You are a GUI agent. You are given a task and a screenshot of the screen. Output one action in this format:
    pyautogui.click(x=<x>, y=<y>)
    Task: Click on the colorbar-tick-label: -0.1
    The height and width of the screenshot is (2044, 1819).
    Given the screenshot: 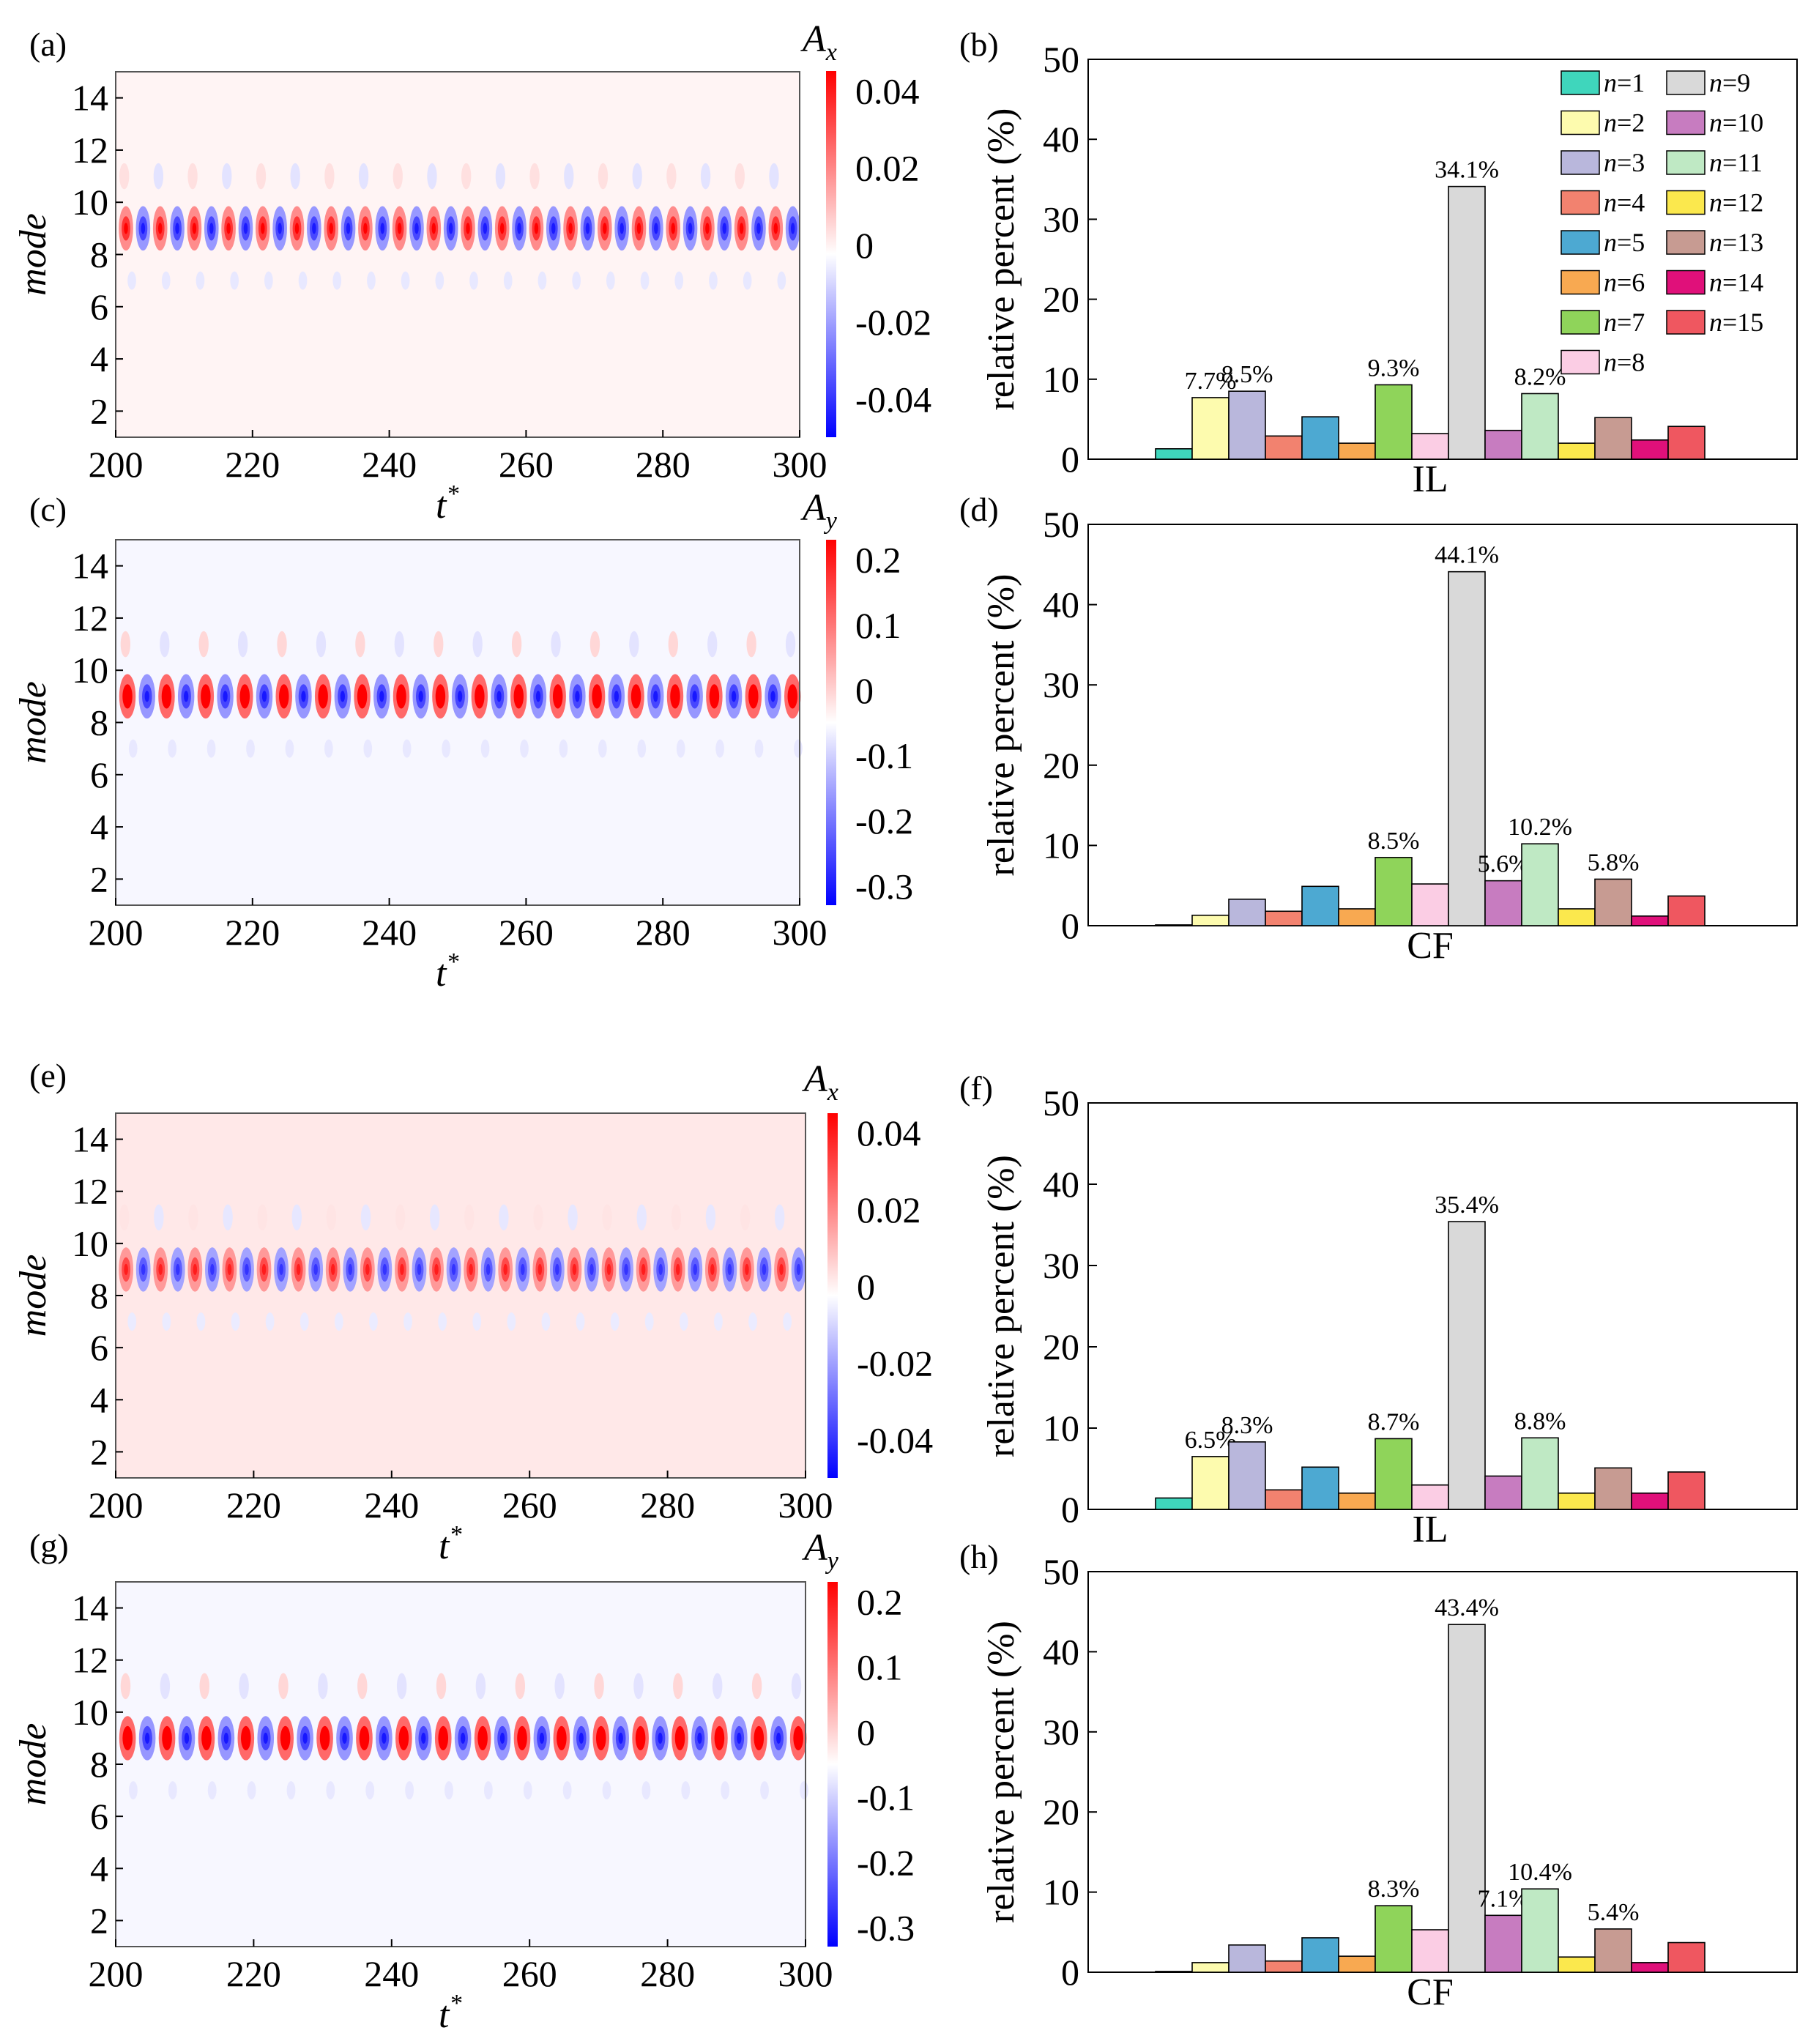 What is the action you would take?
    pyautogui.click(x=886, y=1797)
    